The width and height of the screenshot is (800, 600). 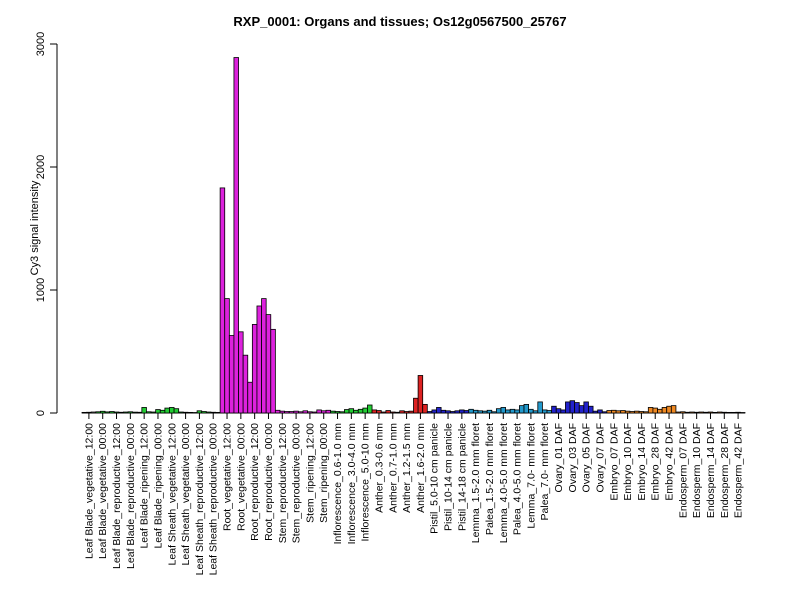 I want to click on x-tick-label-32: Lemma_7.0- mm floret, so click(x=531, y=476).